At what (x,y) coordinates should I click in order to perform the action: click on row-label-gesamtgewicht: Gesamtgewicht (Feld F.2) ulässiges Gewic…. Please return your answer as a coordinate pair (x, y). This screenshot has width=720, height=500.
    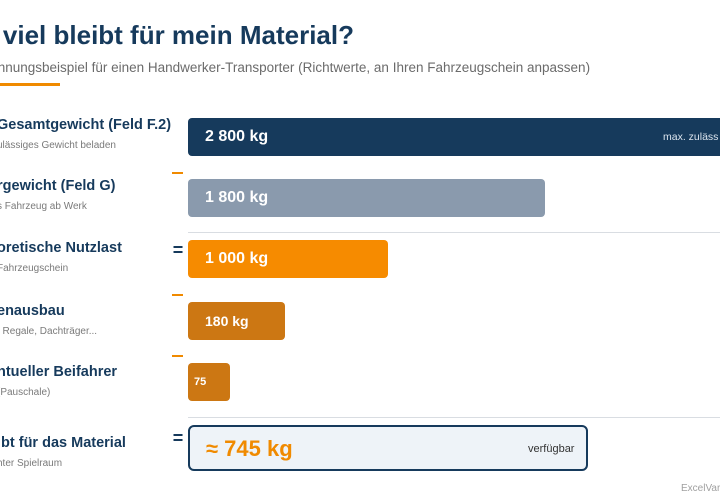
    Looking at the image, I should click on (85, 134).